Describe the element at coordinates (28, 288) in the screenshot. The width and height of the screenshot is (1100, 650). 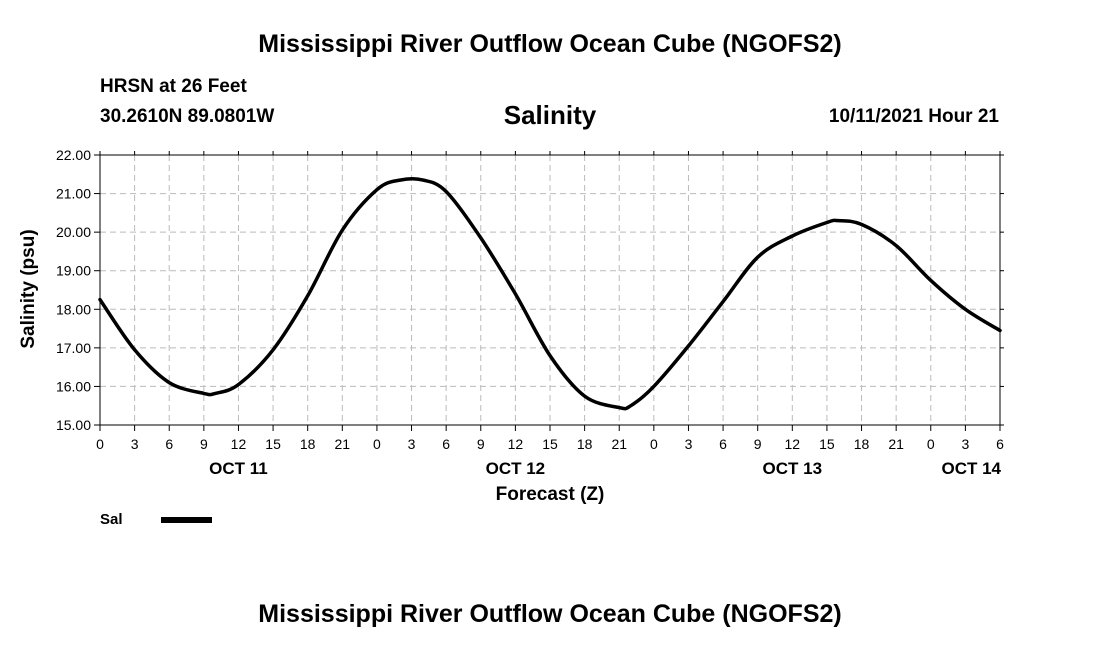
I see `y-axis-label: Salinity (psu)` at that location.